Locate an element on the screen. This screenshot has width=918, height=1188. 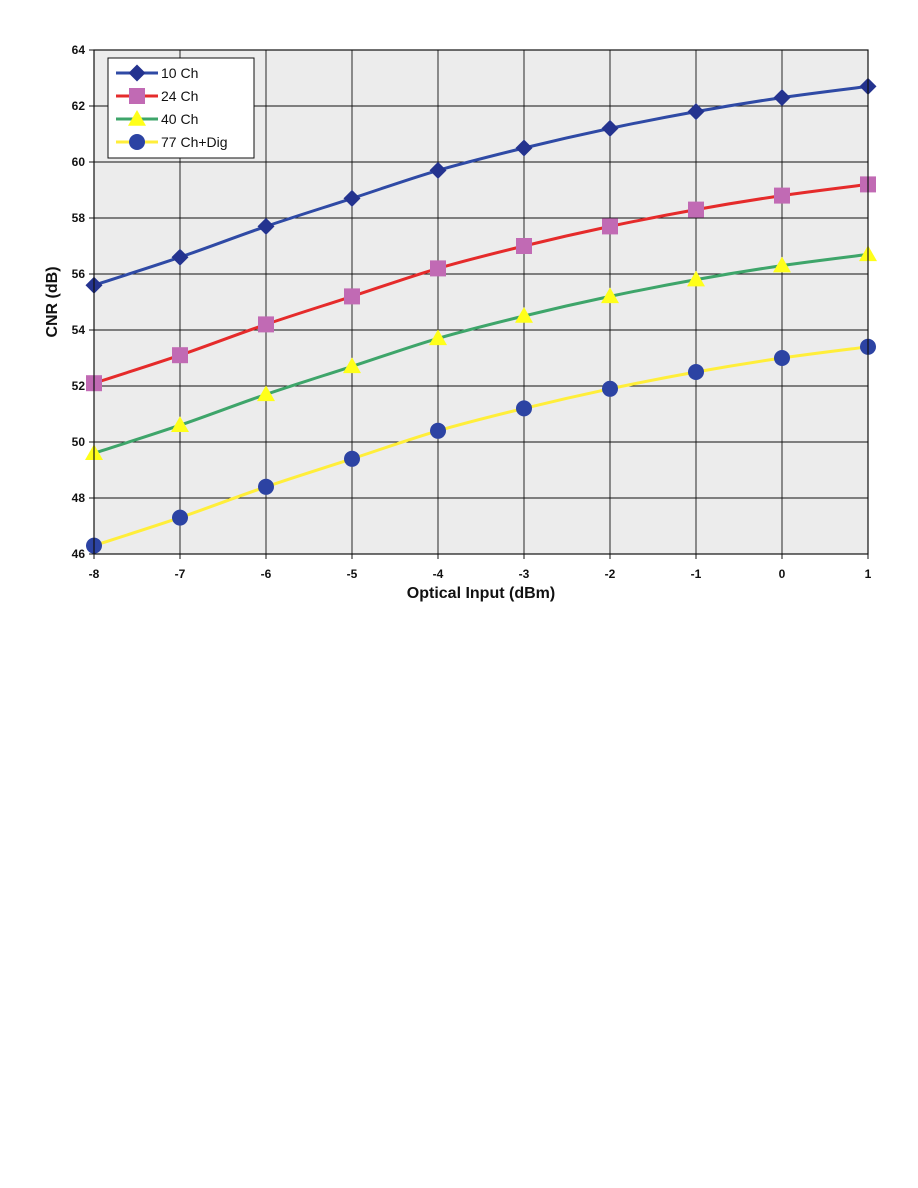
y-tick-label: 60 is located at coordinates (79, 162).